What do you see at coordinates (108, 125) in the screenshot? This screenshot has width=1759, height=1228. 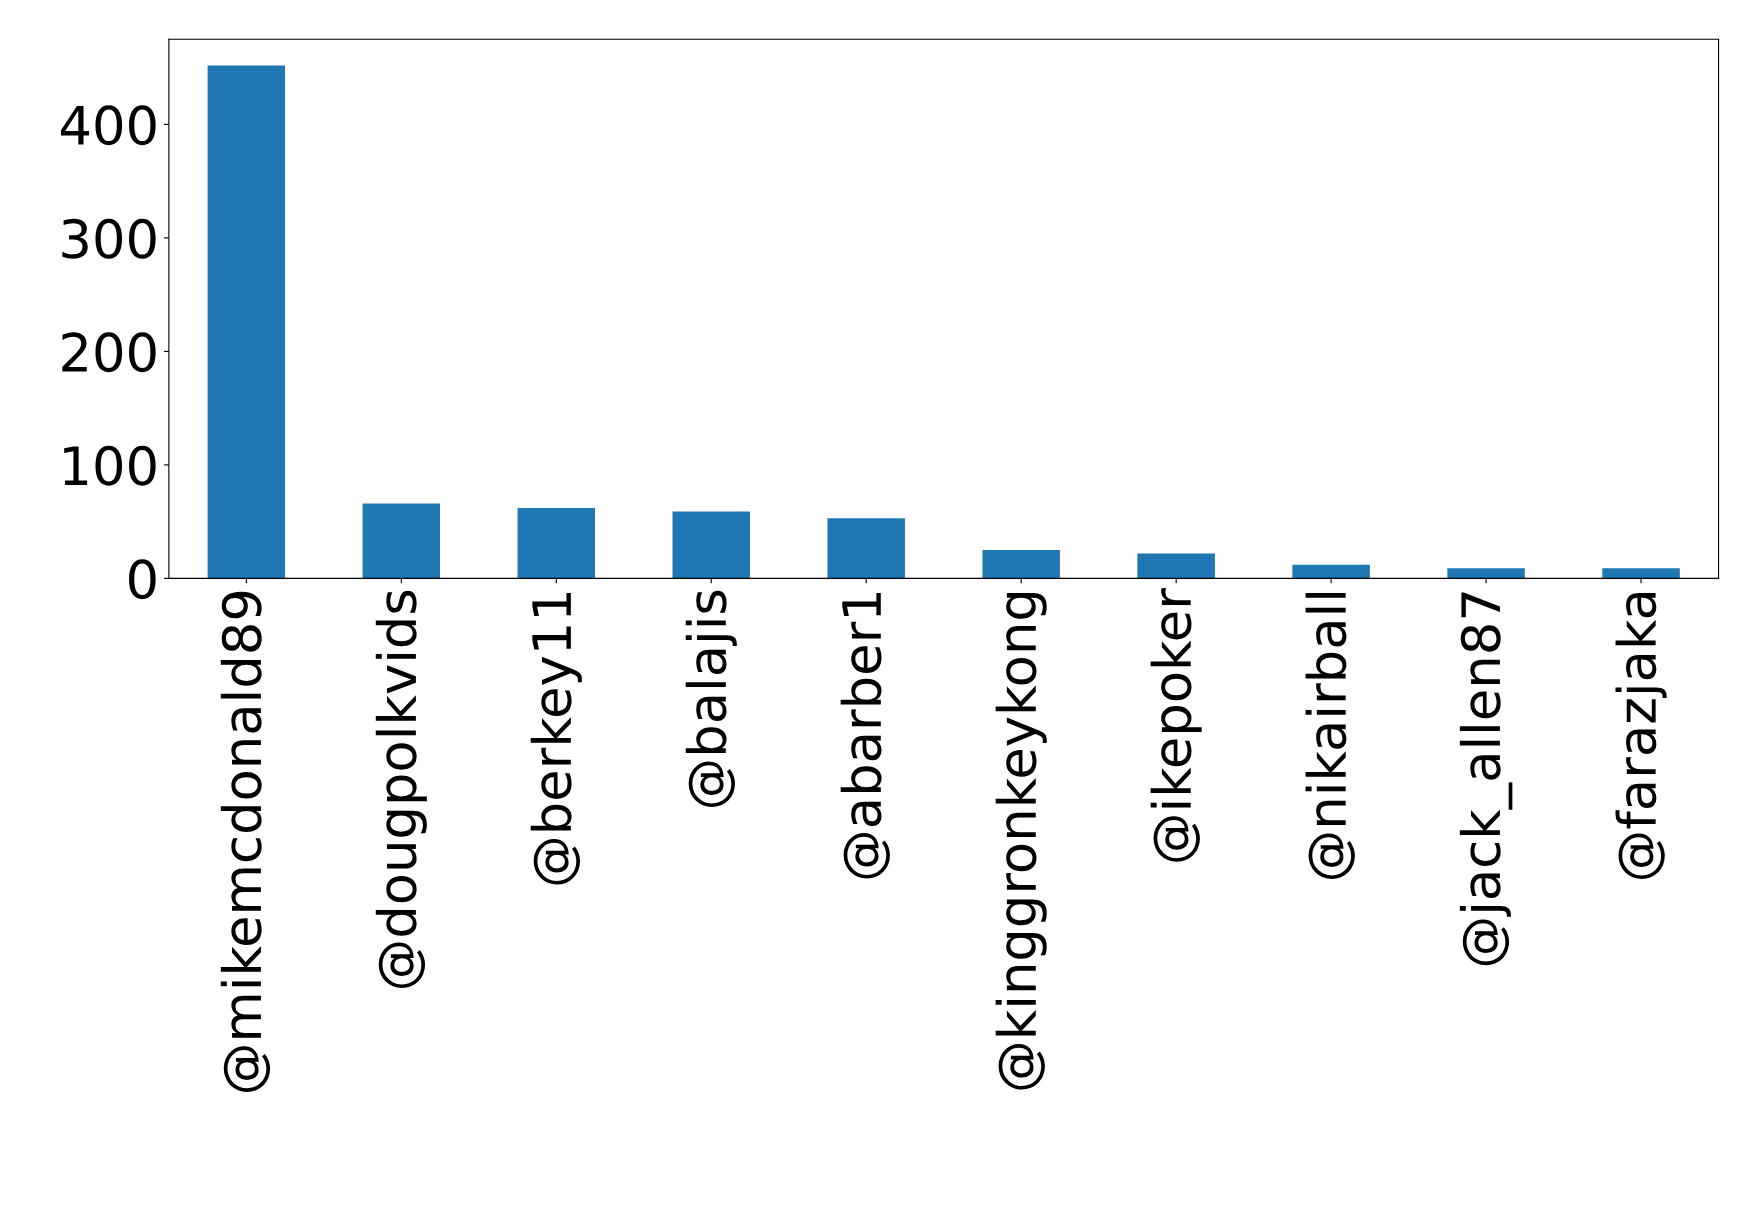 I see `y-tick-label: 400` at bounding box center [108, 125].